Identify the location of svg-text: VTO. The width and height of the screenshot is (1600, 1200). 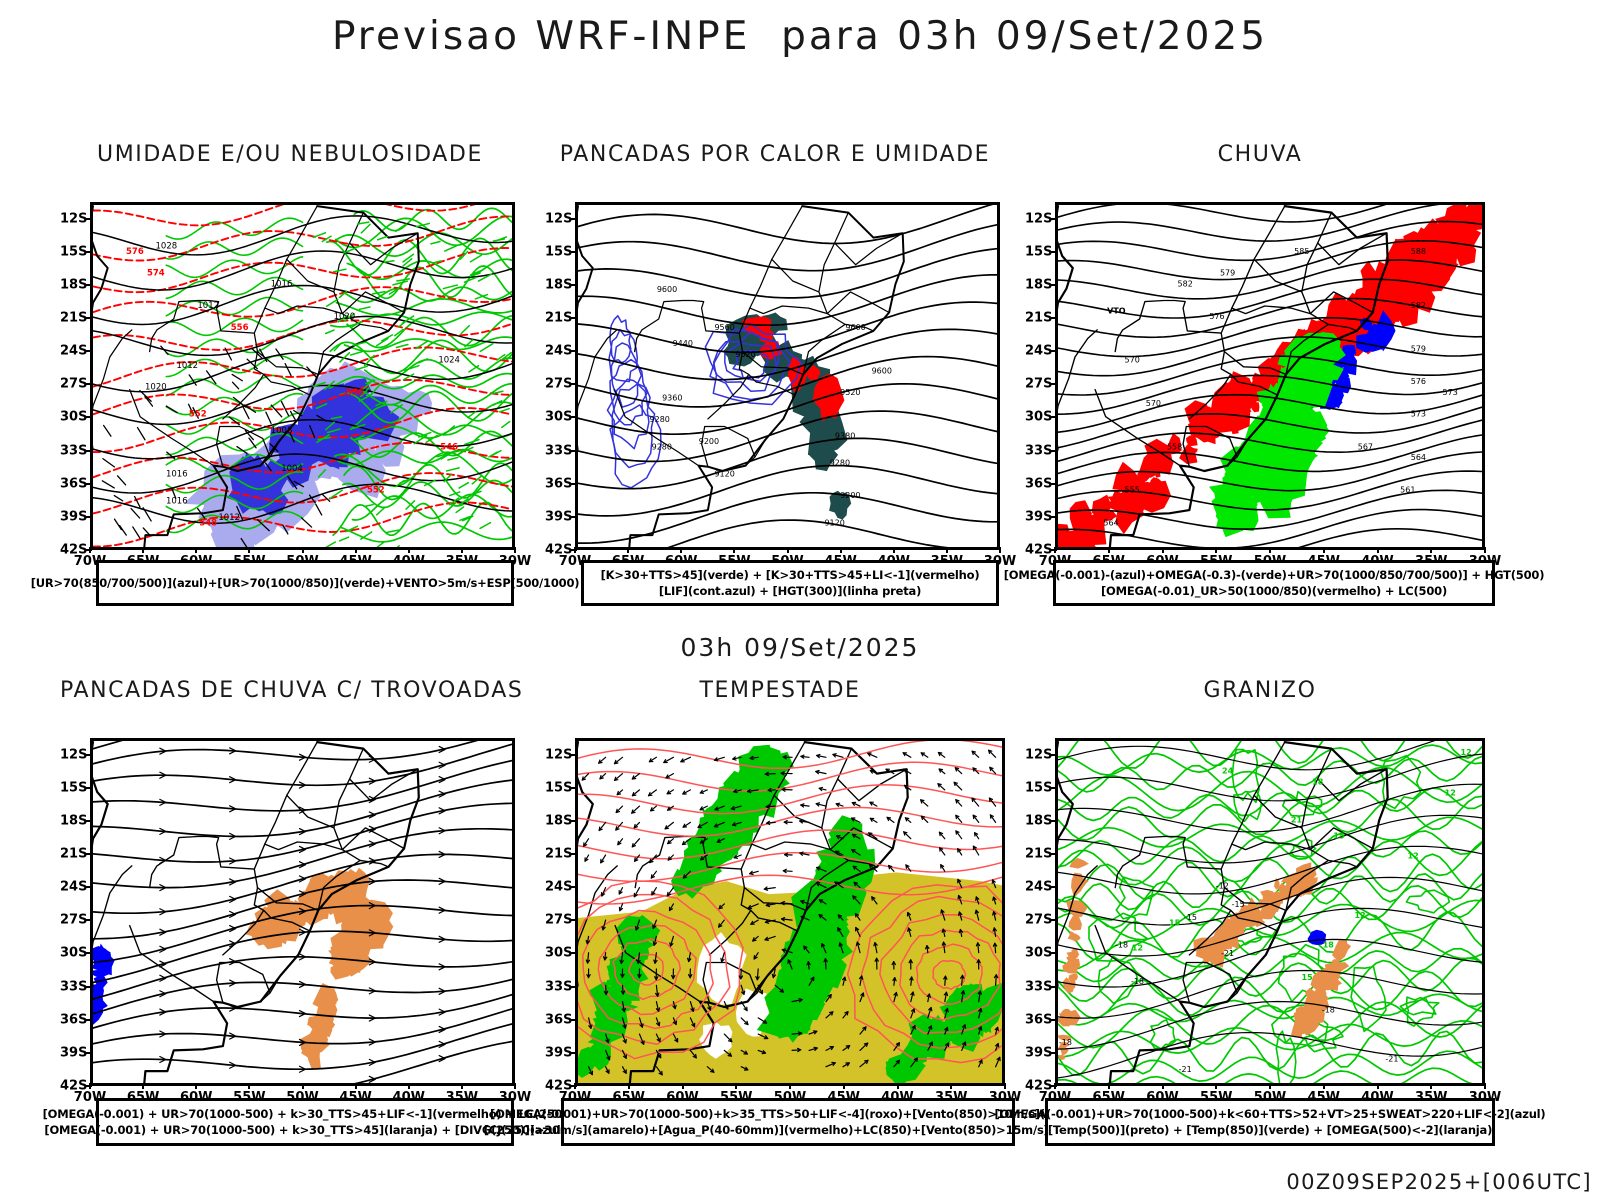
(1116, 311).